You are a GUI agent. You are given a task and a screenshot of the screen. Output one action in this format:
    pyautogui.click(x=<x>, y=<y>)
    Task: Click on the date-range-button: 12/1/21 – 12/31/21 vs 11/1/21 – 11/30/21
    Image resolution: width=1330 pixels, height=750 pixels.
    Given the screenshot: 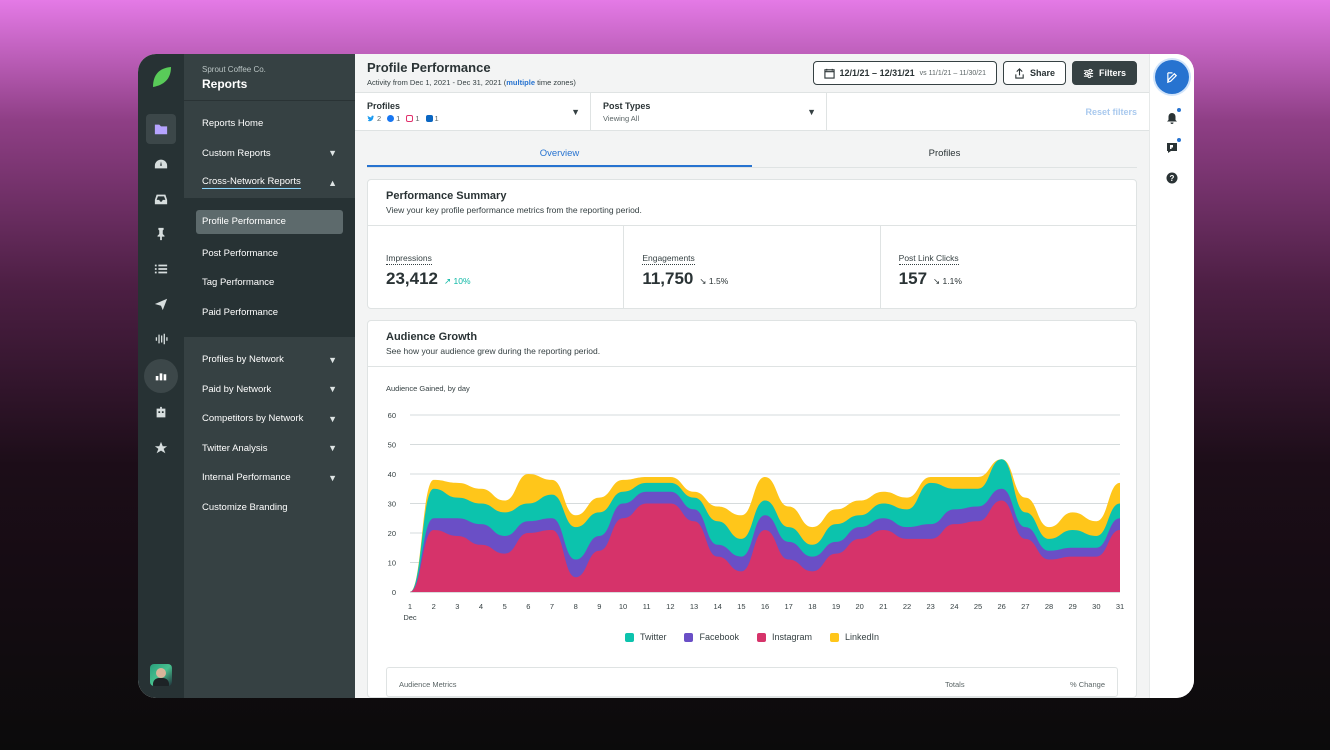 What is the action you would take?
    pyautogui.click(x=904, y=73)
    